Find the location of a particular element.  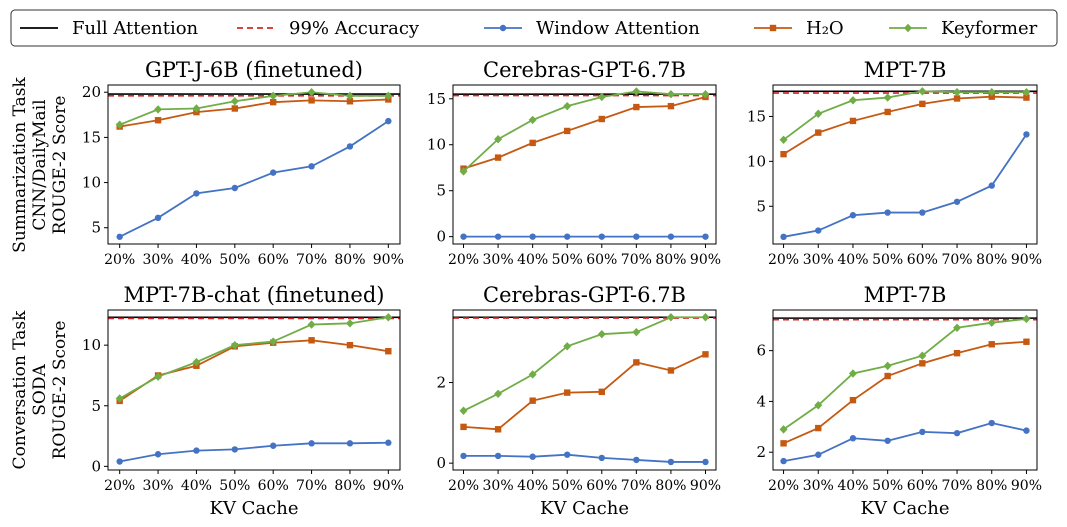

y-tick-label: 2 is located at coordinates (441, 383).